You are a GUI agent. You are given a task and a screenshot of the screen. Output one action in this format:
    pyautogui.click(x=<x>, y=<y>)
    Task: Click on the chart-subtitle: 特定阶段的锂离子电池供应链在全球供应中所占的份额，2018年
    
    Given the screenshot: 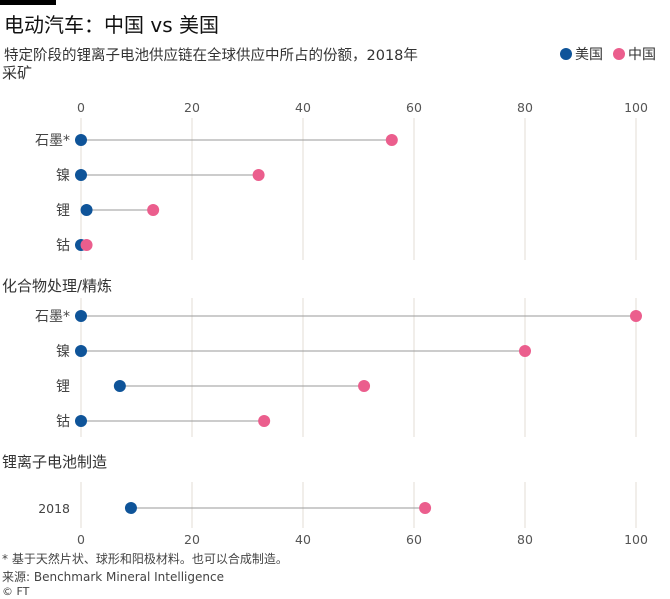 What is the action you would take?
    pyautogui.click(x=211, y=56)
    